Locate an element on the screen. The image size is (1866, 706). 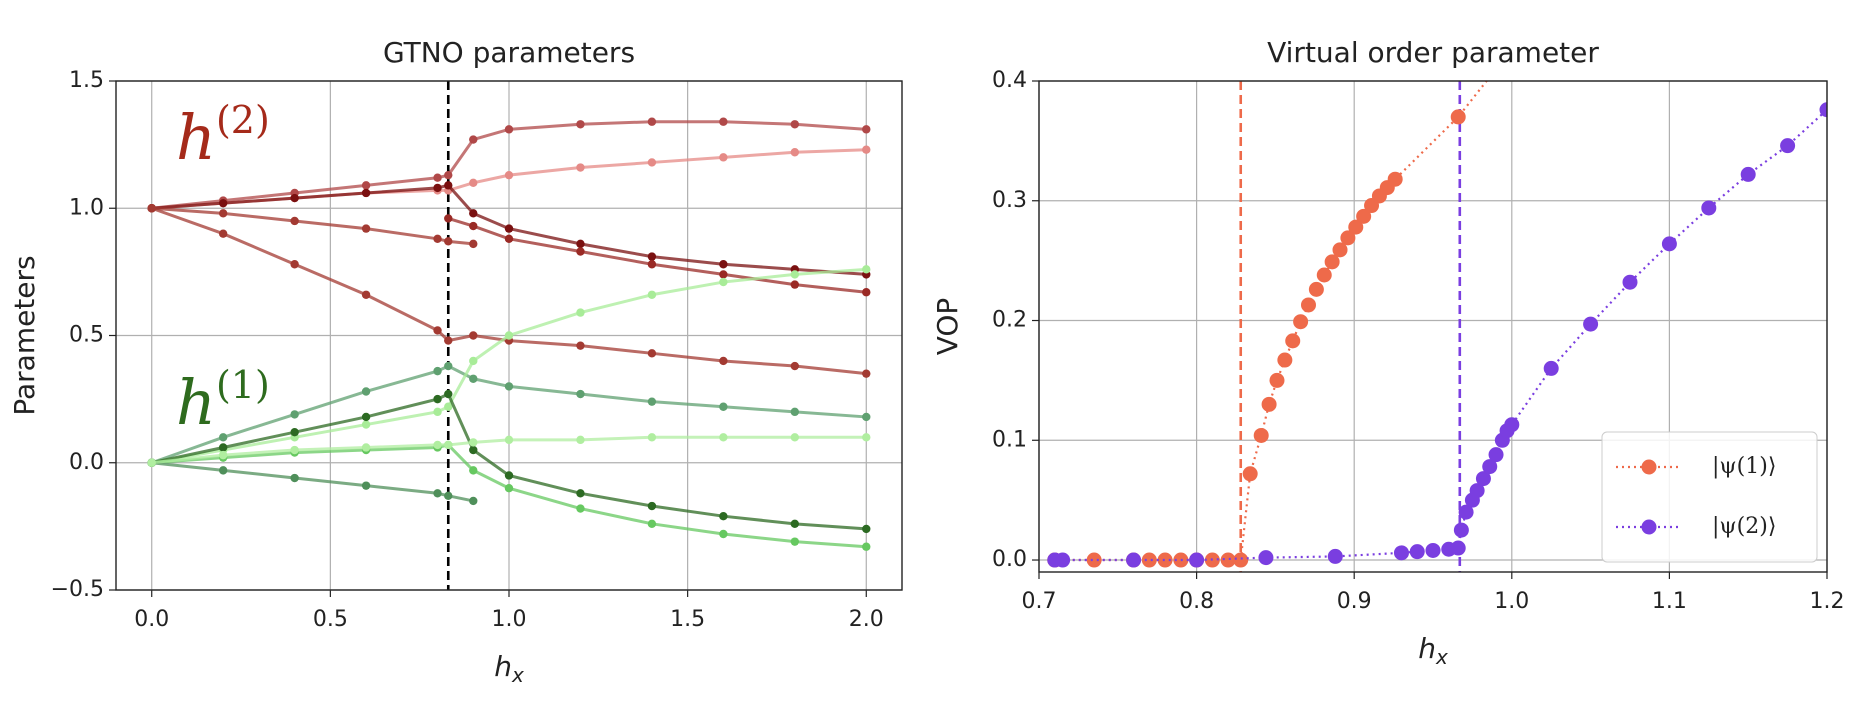
legend-box is located at coordinates (1709, 497).